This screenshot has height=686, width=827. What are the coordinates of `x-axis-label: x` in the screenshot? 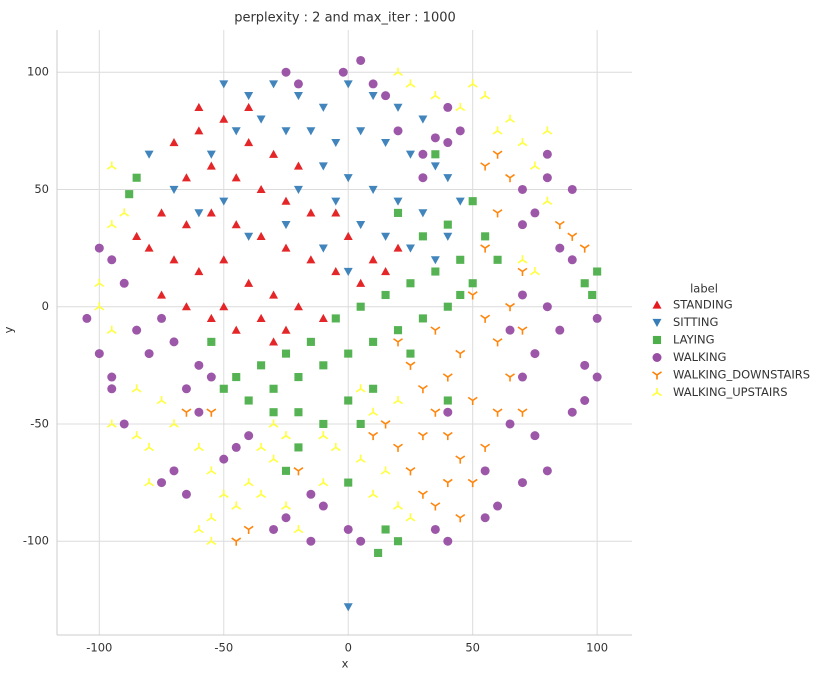 It's located at (345, 664).